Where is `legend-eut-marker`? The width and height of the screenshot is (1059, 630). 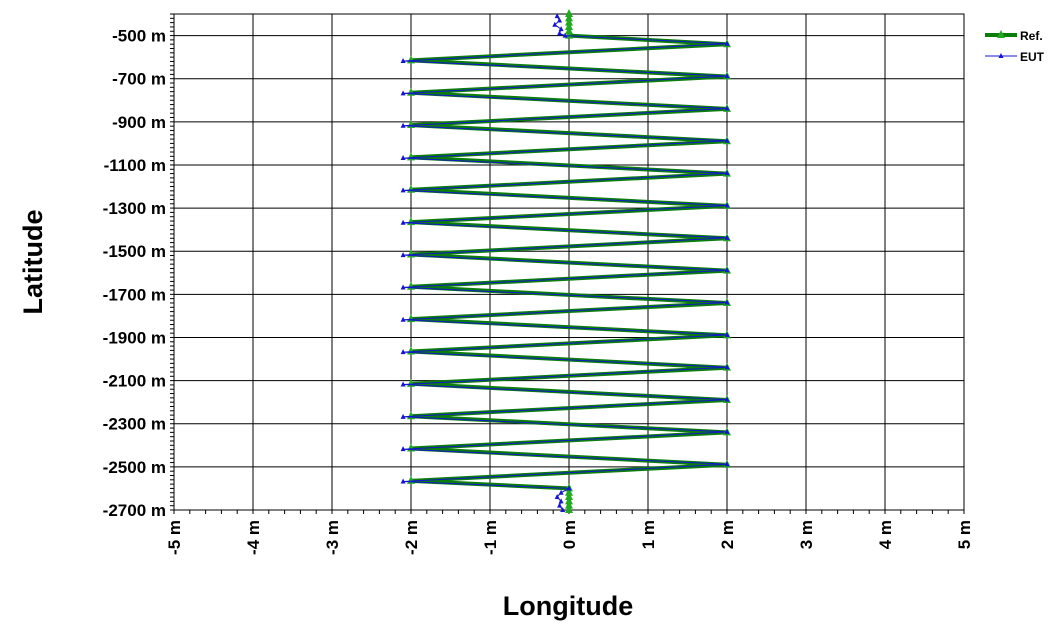
legend-eut-marker is located at coordinates (1001, 55).